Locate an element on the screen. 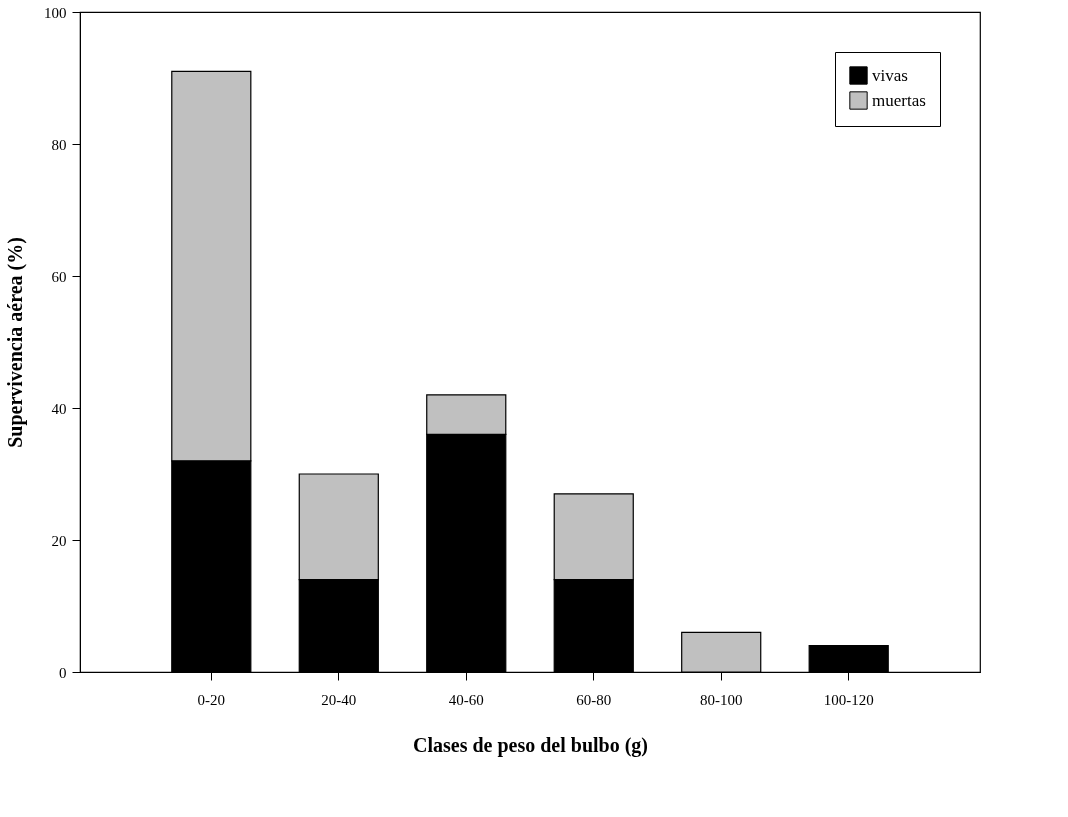 This screenshot has height=817, width=1068. x-tick-label: 100-120 is located at coordinates (848, 699).